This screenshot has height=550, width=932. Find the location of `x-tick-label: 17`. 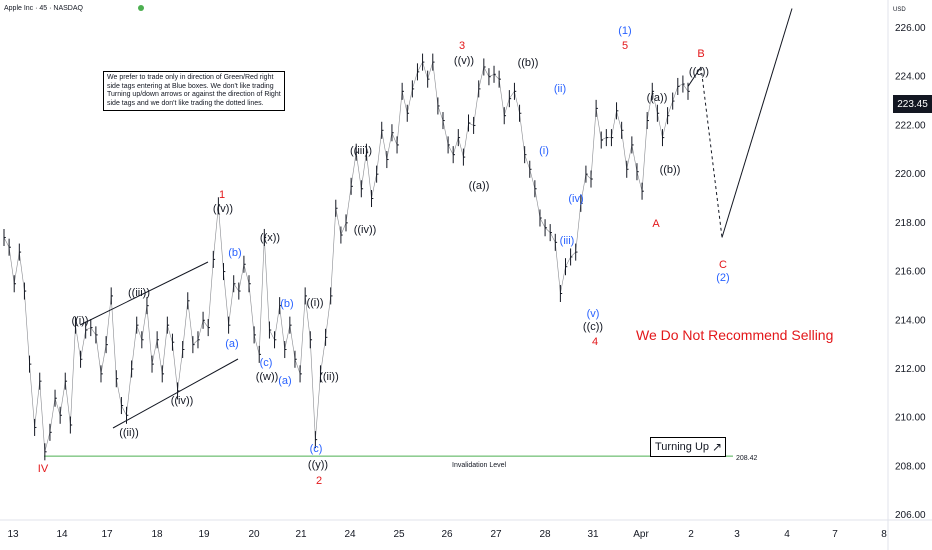

x-tick-label: 17 is located at coordinates (107, 534).